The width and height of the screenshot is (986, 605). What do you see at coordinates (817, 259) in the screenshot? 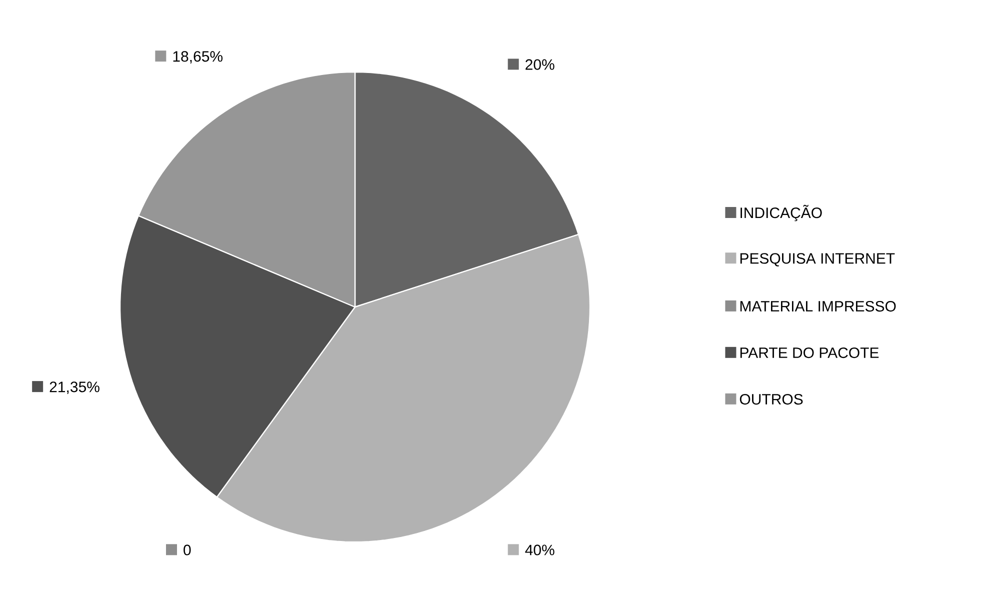
I see `legend-label: PESQUISA INTERNET` at bounding box center [817, 259].